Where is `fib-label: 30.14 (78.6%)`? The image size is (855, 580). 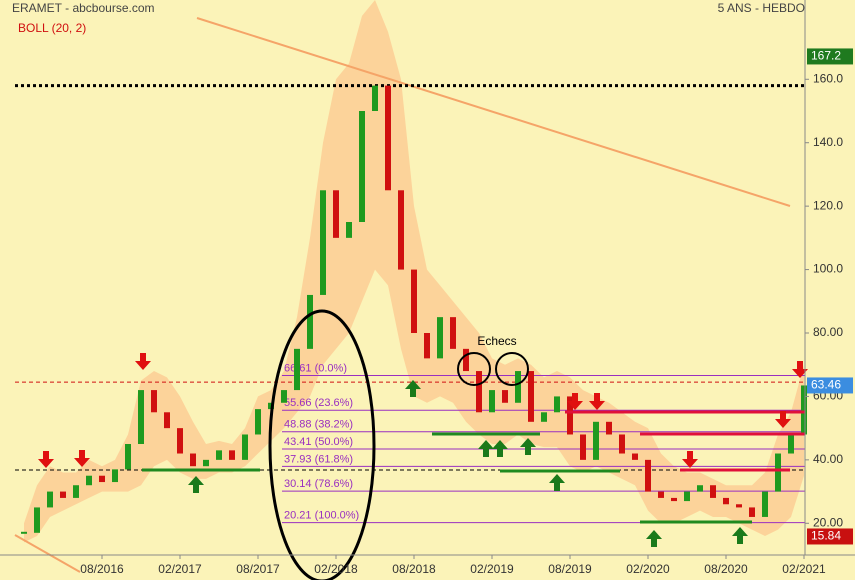
fib-label: 30.14 (78.6%) is located at coordinates (318, 484).